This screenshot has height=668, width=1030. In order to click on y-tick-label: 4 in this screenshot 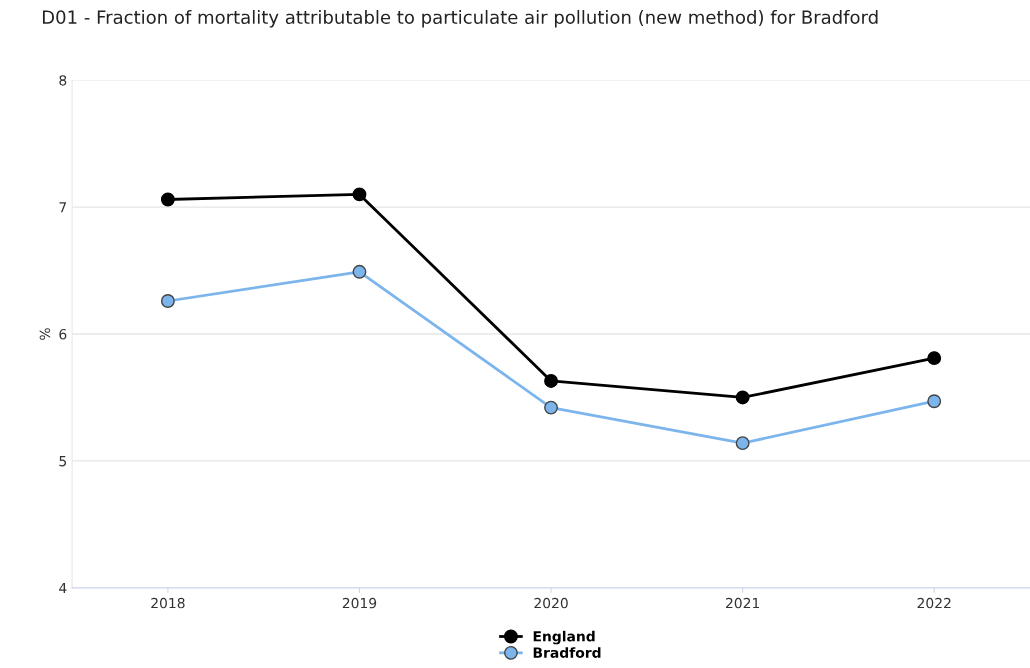, I will do `click(63, 588)`.